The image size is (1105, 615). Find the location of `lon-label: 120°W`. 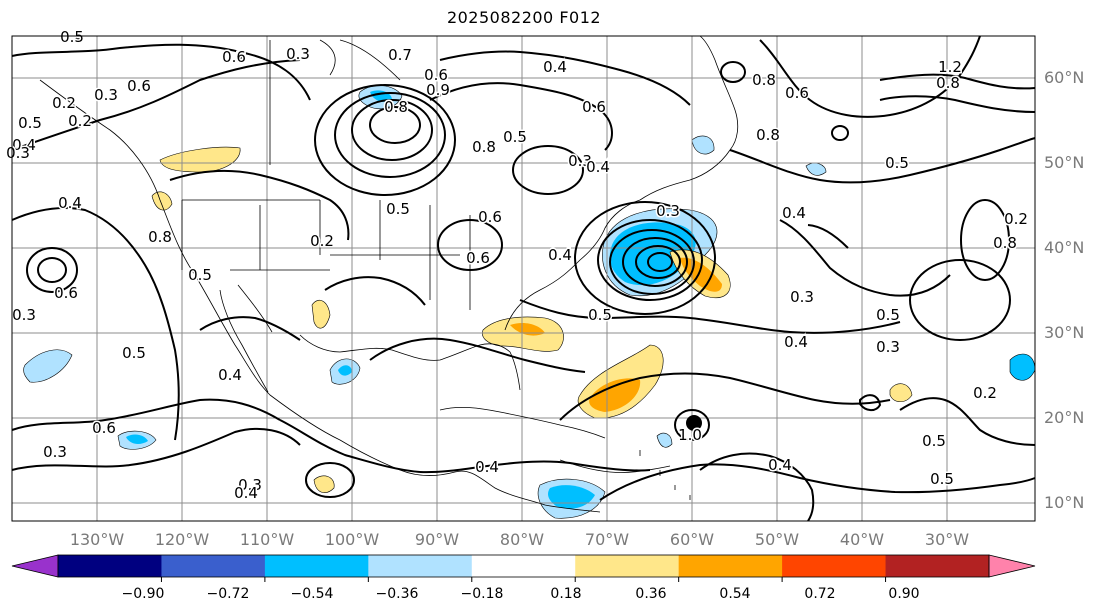

lon-label: 120°W is located at coordinates (182, 539).